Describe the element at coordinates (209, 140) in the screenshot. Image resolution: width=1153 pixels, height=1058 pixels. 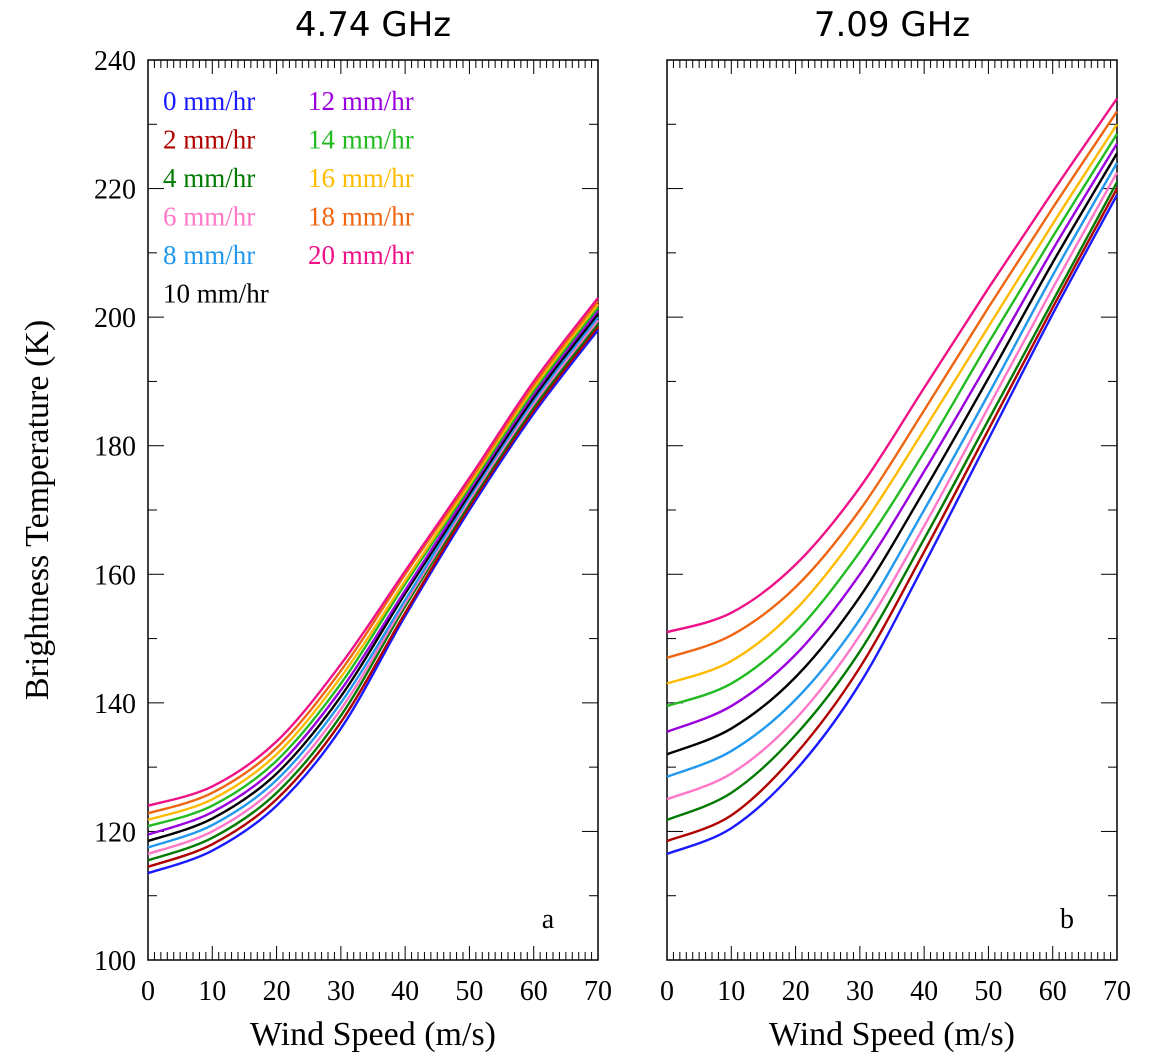
I see `legend-item: 2 mm/hr` at that location.